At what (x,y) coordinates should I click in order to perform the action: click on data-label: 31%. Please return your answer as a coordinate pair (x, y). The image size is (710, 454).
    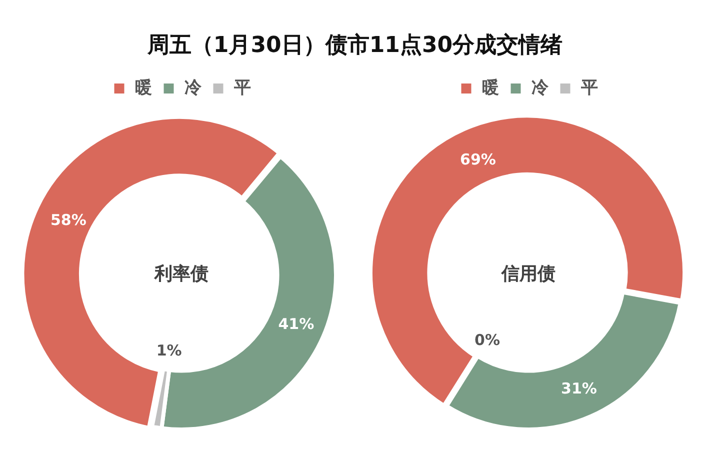
    Looking at the image, I should click on (579, 388).